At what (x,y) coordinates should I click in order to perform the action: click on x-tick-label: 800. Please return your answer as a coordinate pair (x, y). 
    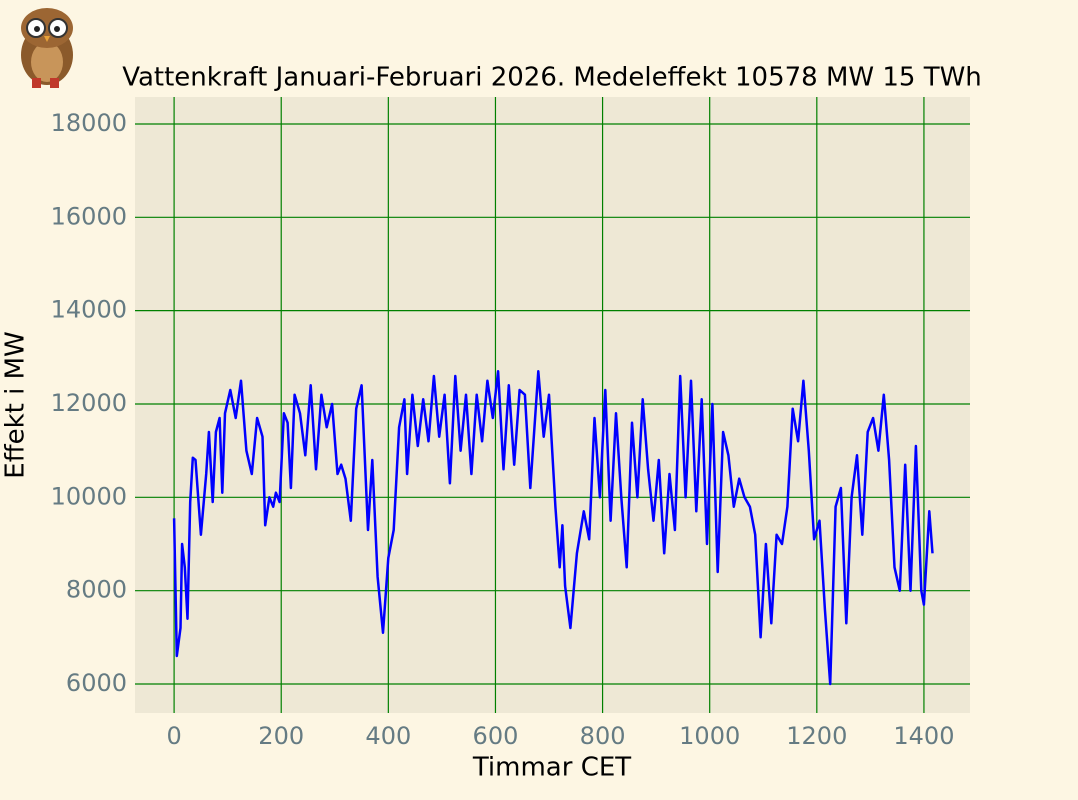
    Looking at the image, I should click on (603, 736).